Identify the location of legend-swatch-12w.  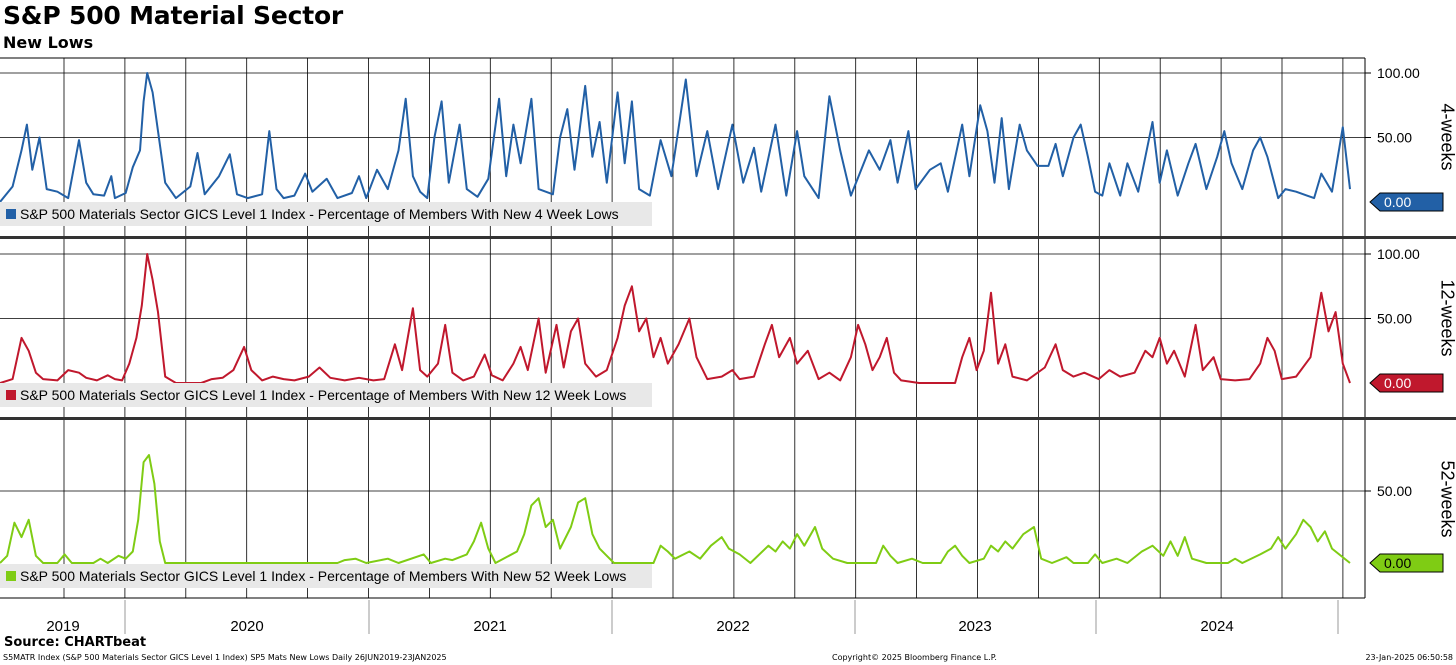
(11, 395).